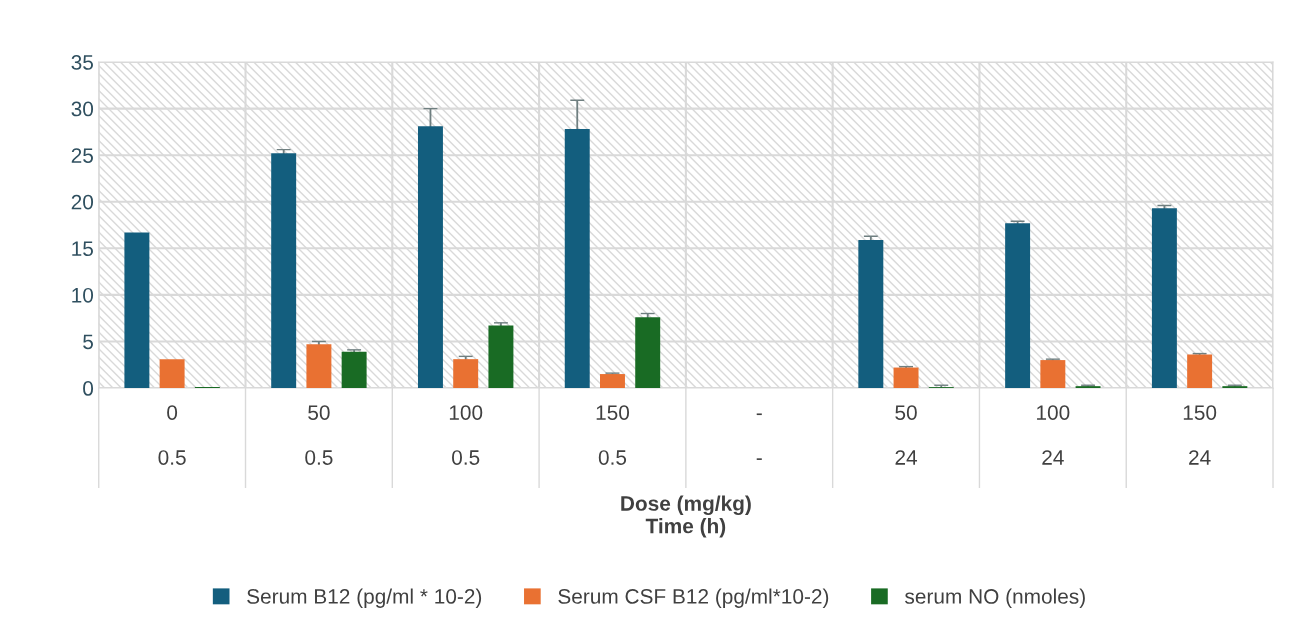  What do you see at coordinates (995, 598) in the screenshot?
I see `legend-label: serum NO (nmoles)` at bounding box center [995, 598].